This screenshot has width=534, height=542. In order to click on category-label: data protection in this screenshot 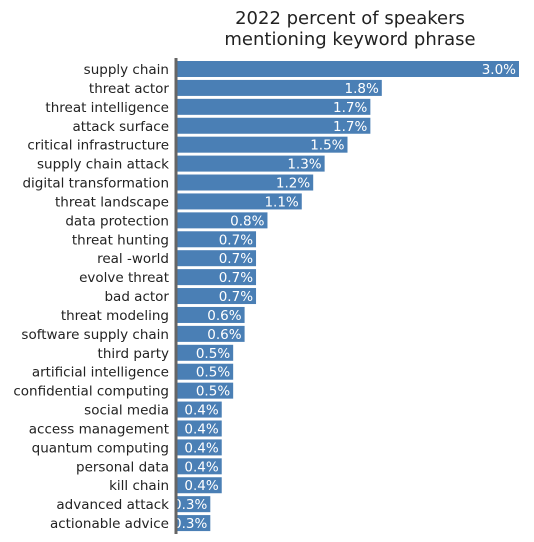, I will do `click(117, 221)`.